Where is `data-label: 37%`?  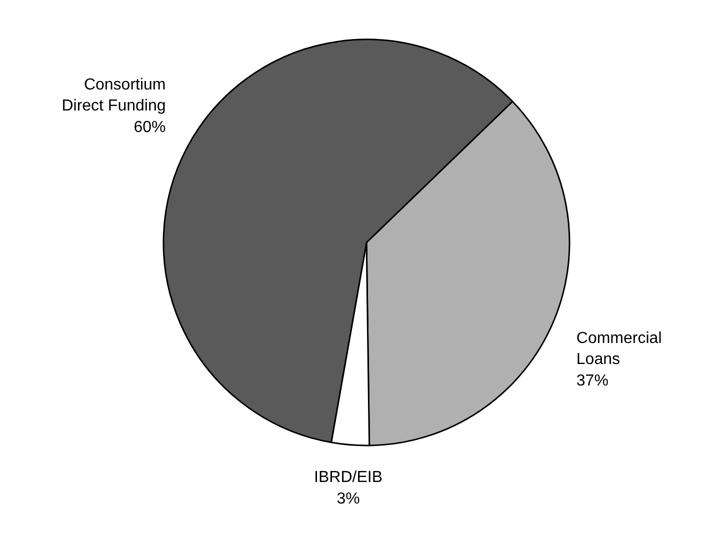 data-label: 37% is located at coordinates (592, 381).